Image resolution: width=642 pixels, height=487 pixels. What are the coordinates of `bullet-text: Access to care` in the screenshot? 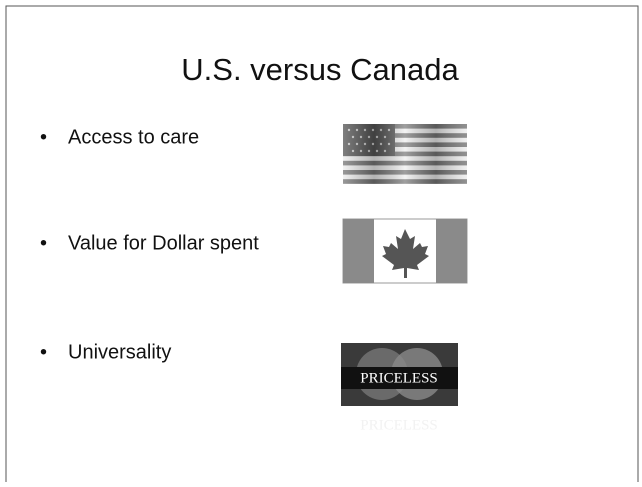 It's located at (133, 137).